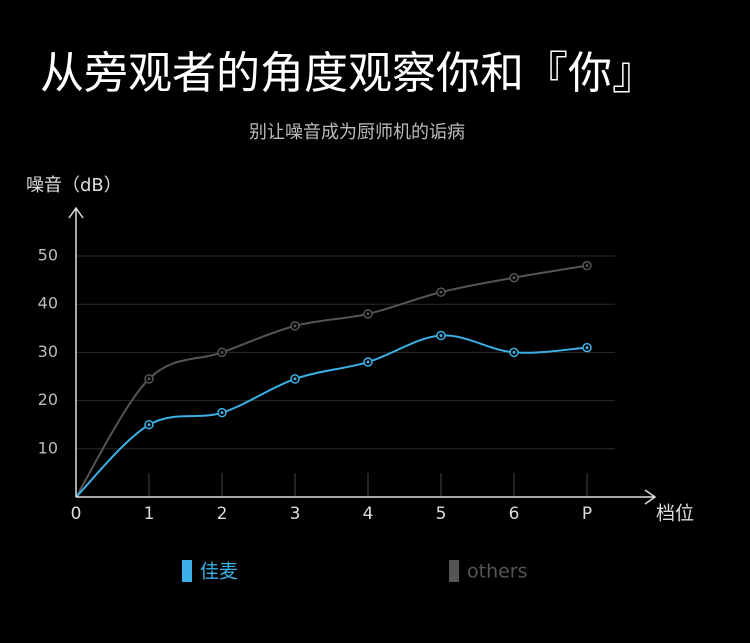 The height and width of the screenshot is (643, 750). What do you see at coordinates (76, 514) in the screenshot?
I see `x-tick-label: 0` at bounding box center [76, 514].